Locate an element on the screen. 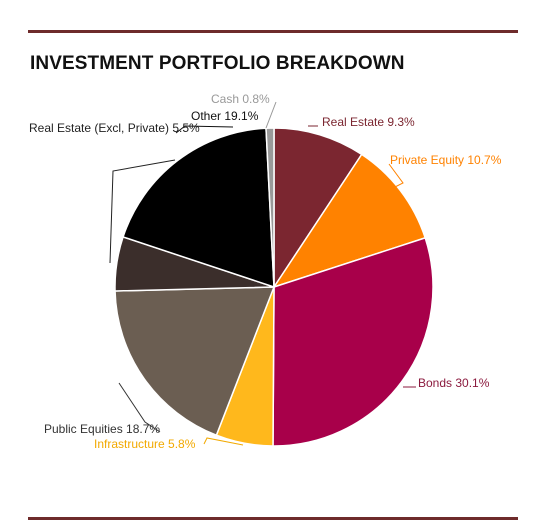 This screenshot has width=546, height=523. slice-label: Infrastructure 5.8% is located at coordinates (145, 444).